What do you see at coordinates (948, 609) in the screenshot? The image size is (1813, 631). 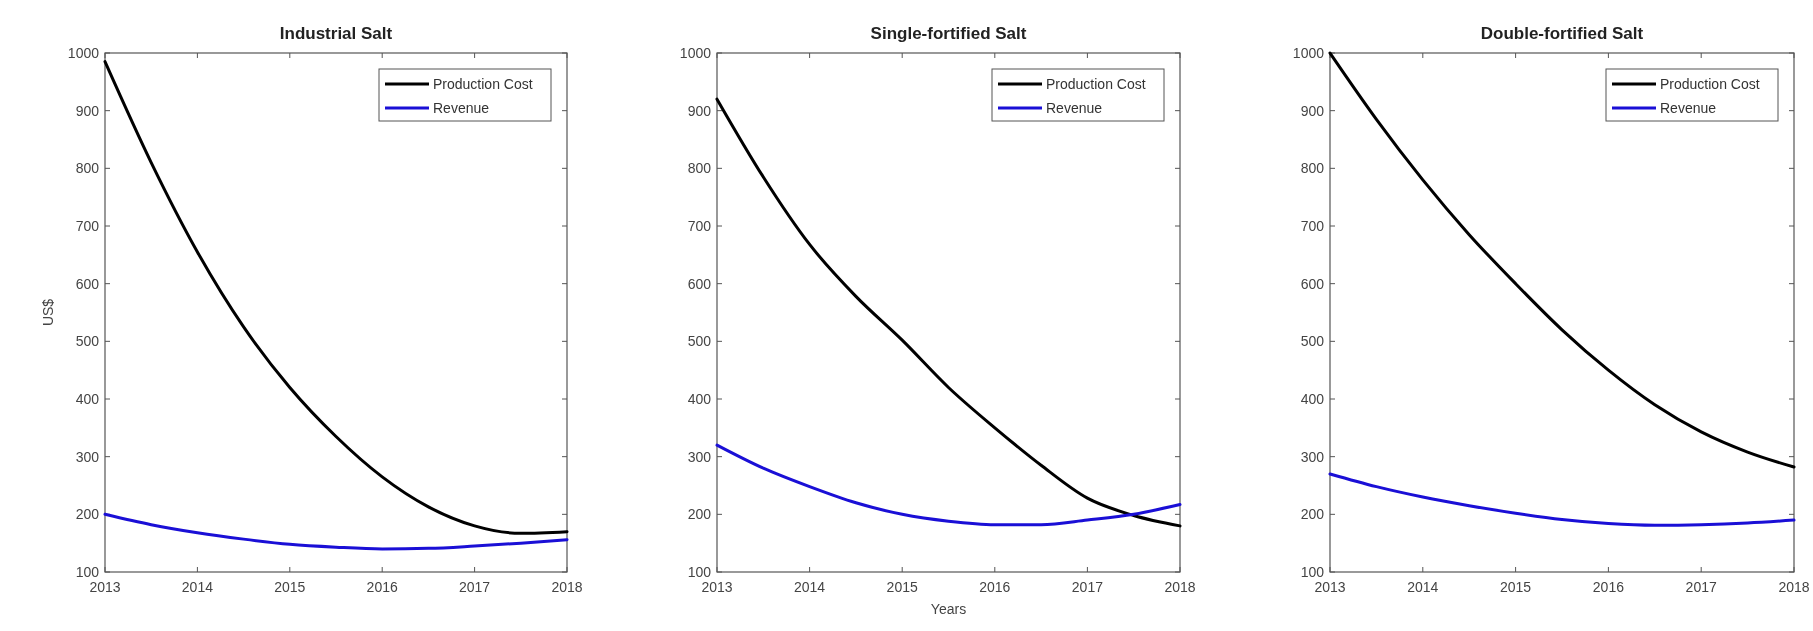 I see `x-axis-title: Years` at bounding box center [948, 609].